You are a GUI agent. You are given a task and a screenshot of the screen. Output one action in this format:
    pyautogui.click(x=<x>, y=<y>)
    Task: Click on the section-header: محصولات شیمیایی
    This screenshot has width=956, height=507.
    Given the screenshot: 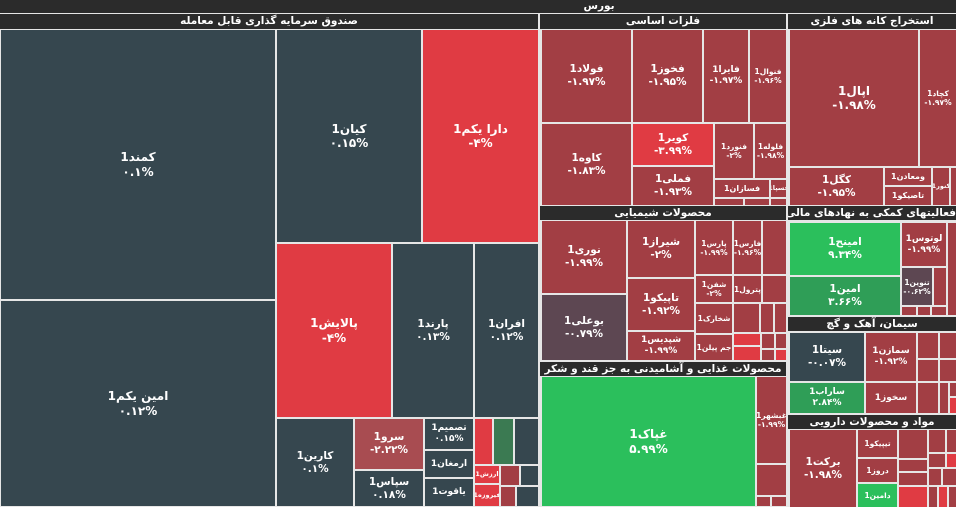 What is the action you would take?
    pyautogui.click(x=663, y=213)
    